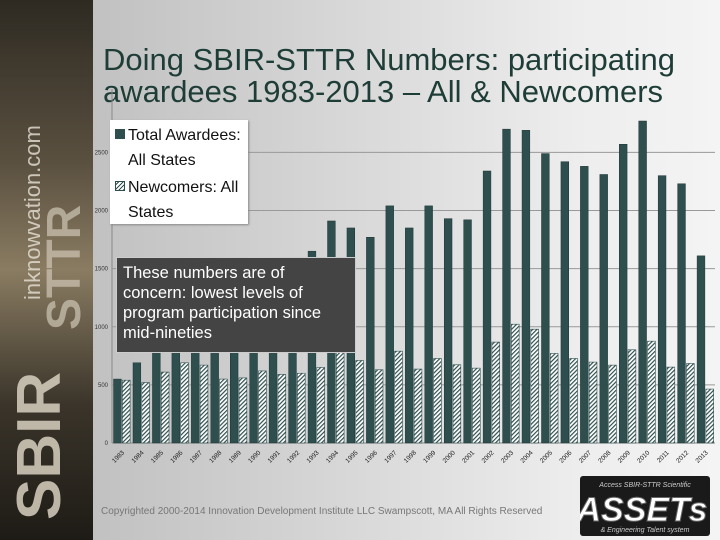 This screenshot has width=720, height=540. Describe the element at coordinates (428, 324) in the screenshot. I see `bar-total-1999` at that location.